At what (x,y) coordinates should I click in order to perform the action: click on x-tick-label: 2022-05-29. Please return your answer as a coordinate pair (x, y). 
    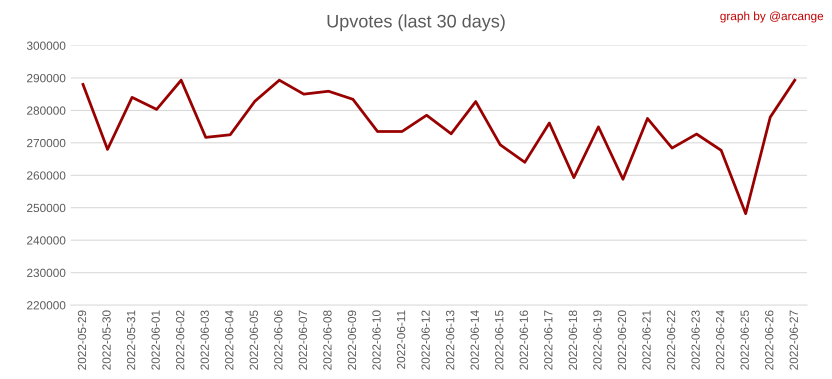
    Looking at the image, I should click on (82, 340).